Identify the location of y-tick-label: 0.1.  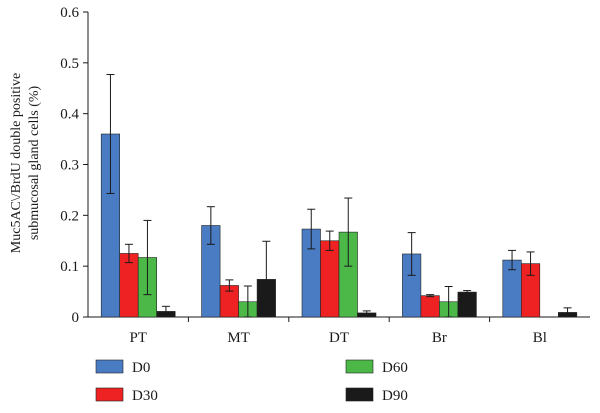
(69, 267).